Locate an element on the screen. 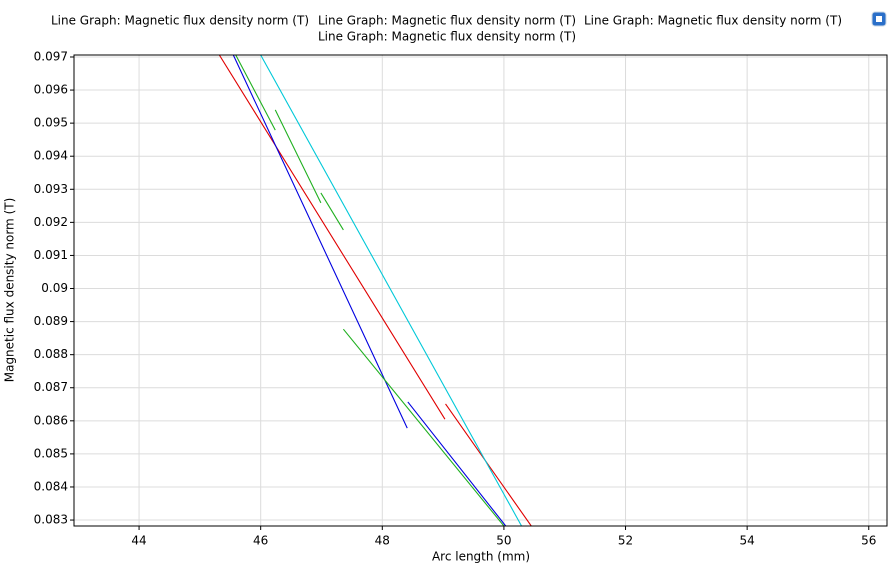  y-tick-label: 0.094 is located at coordinates (51, 156).